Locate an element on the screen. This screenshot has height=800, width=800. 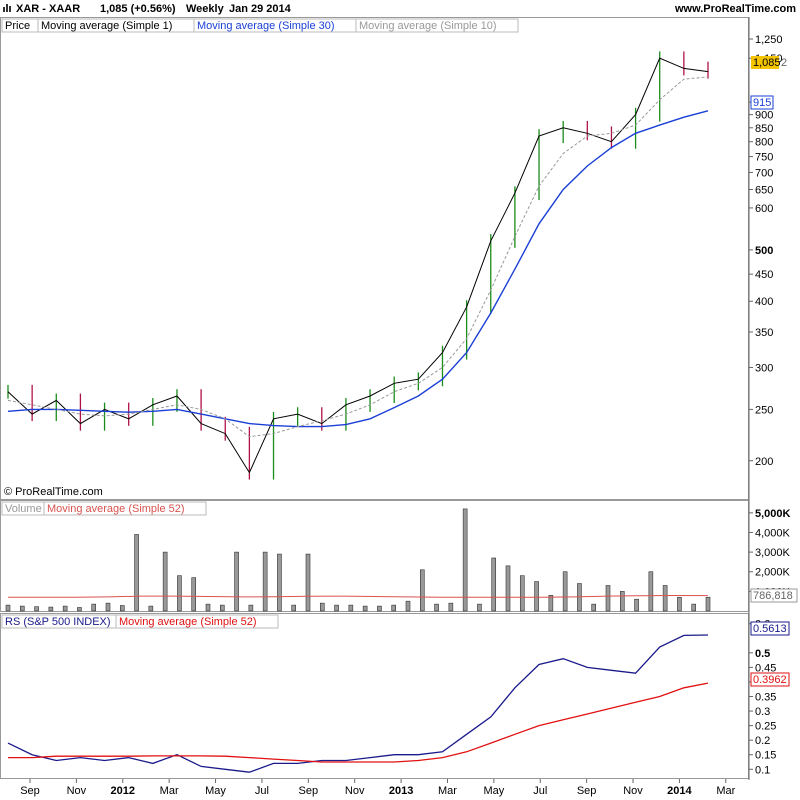
price-tick-label: 1,250 is located at coordinates (769, 40).